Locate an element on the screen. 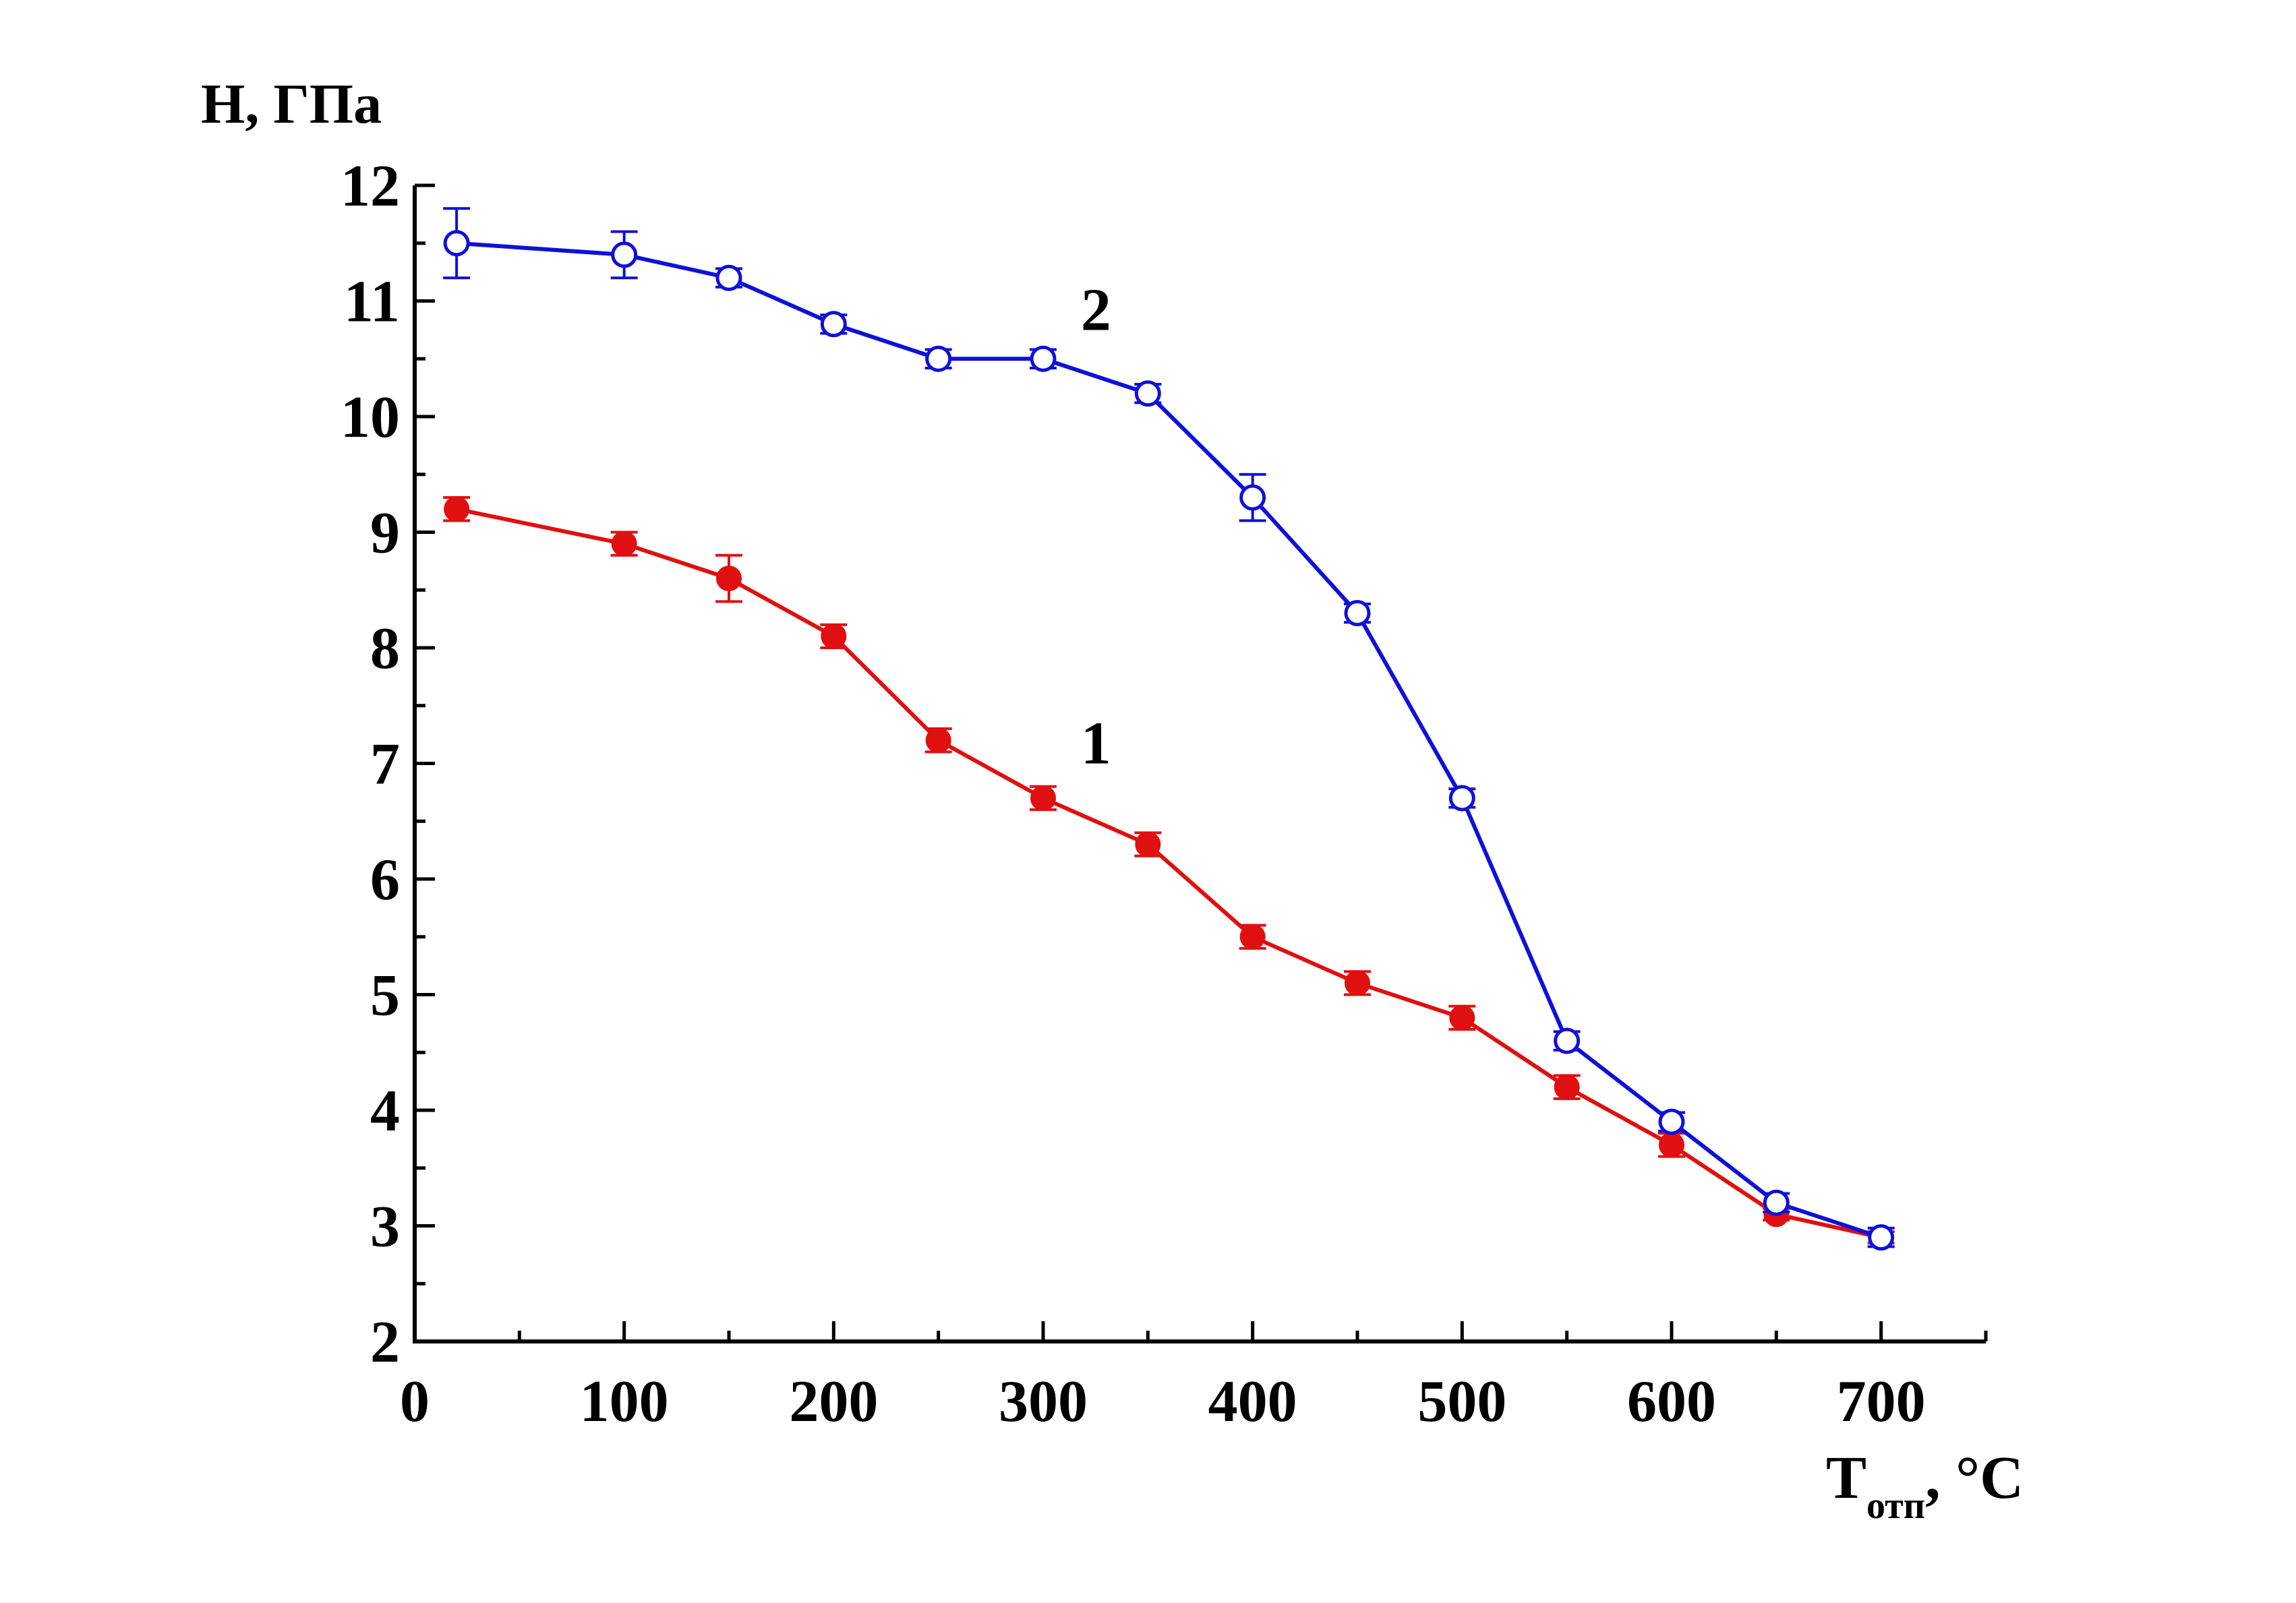 Image resolution: width=2296 pixels, height=1603 pixels. y-tick-label: 5 is located at coordinates (385, 996).